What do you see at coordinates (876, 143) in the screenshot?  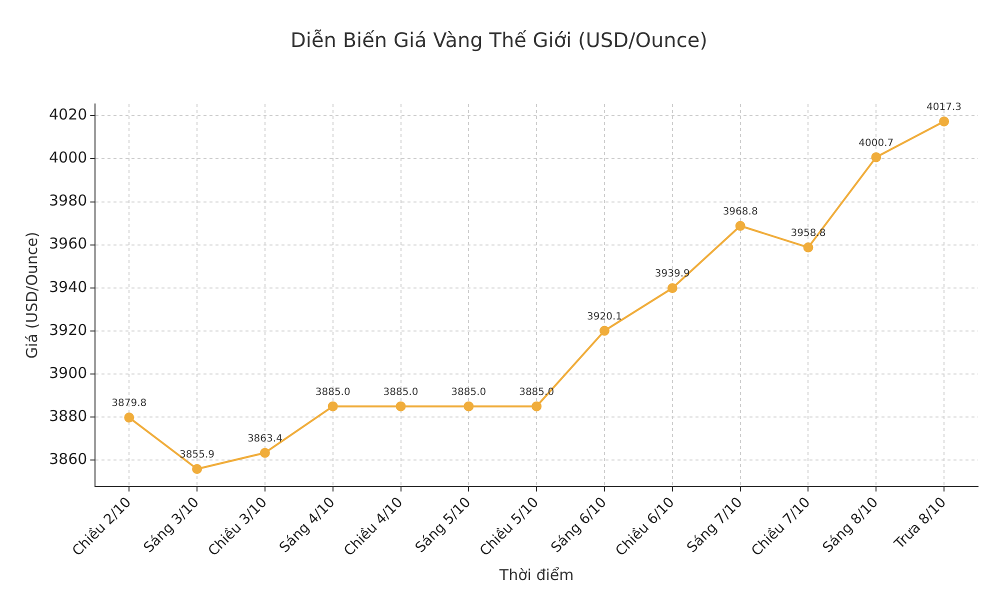 I see `data-label: 4000.7` at bounding box center [876, 143].